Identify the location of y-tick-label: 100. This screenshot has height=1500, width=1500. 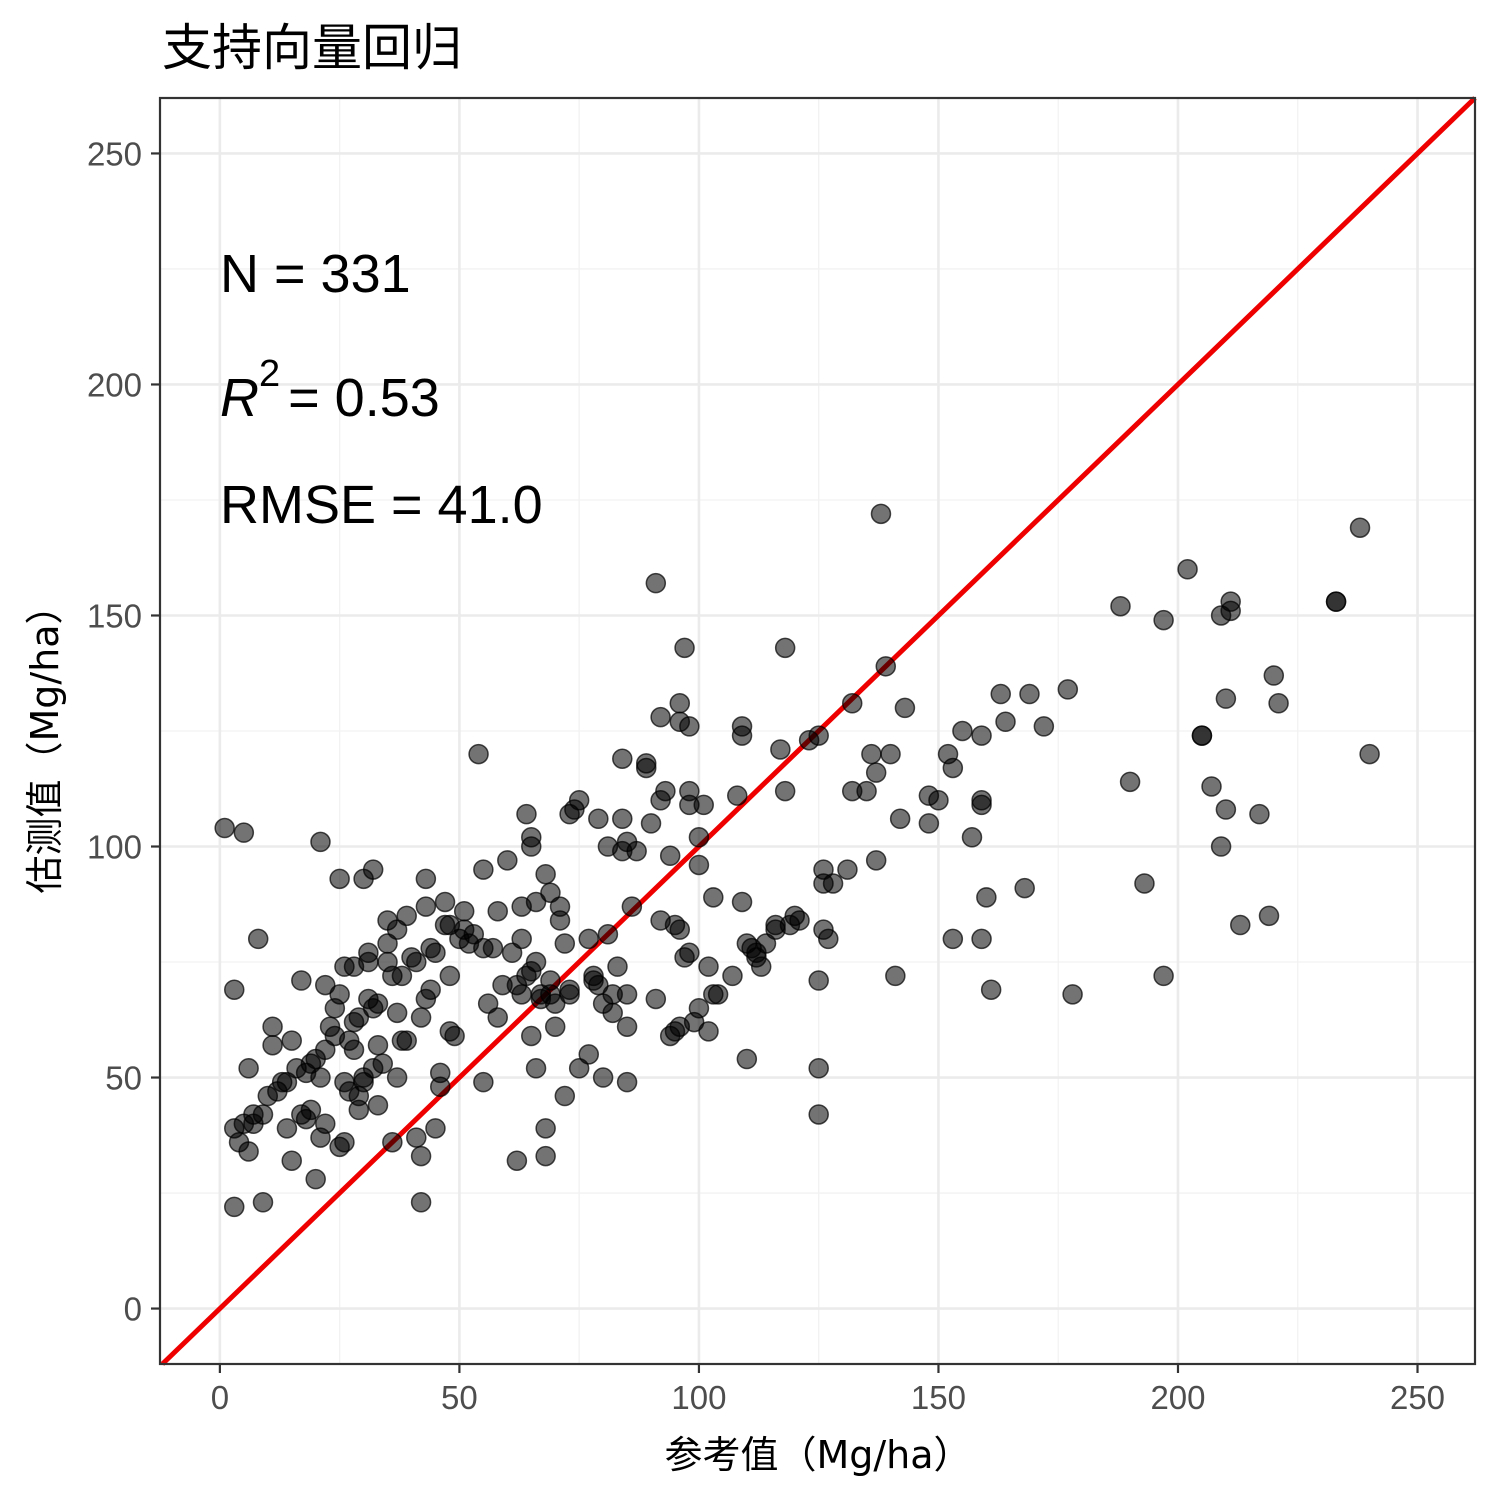
(114, 847).